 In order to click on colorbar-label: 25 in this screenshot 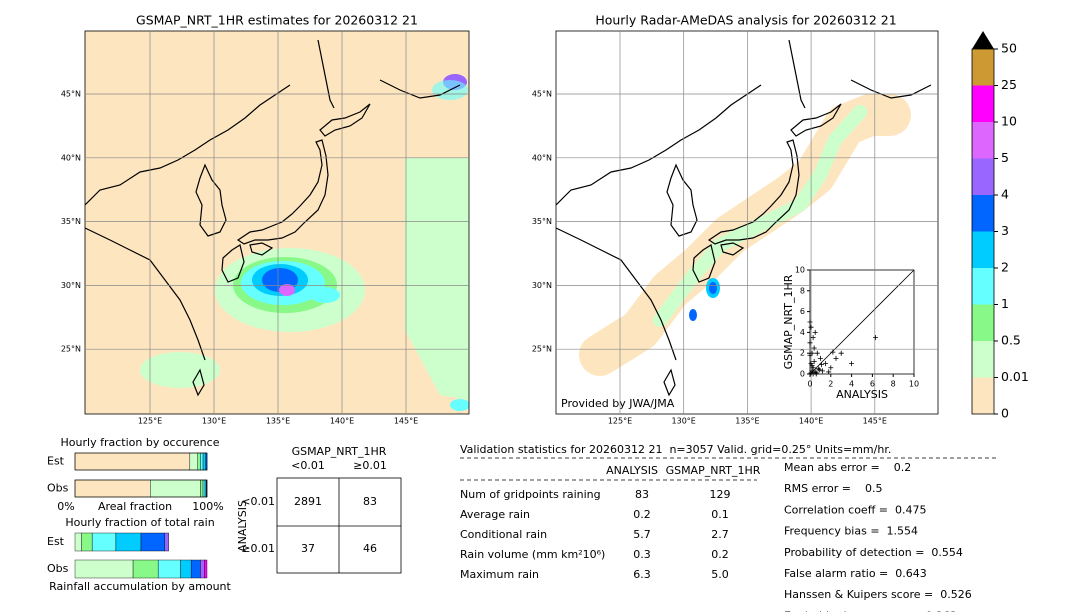, I will do `click(1009, 84)`.